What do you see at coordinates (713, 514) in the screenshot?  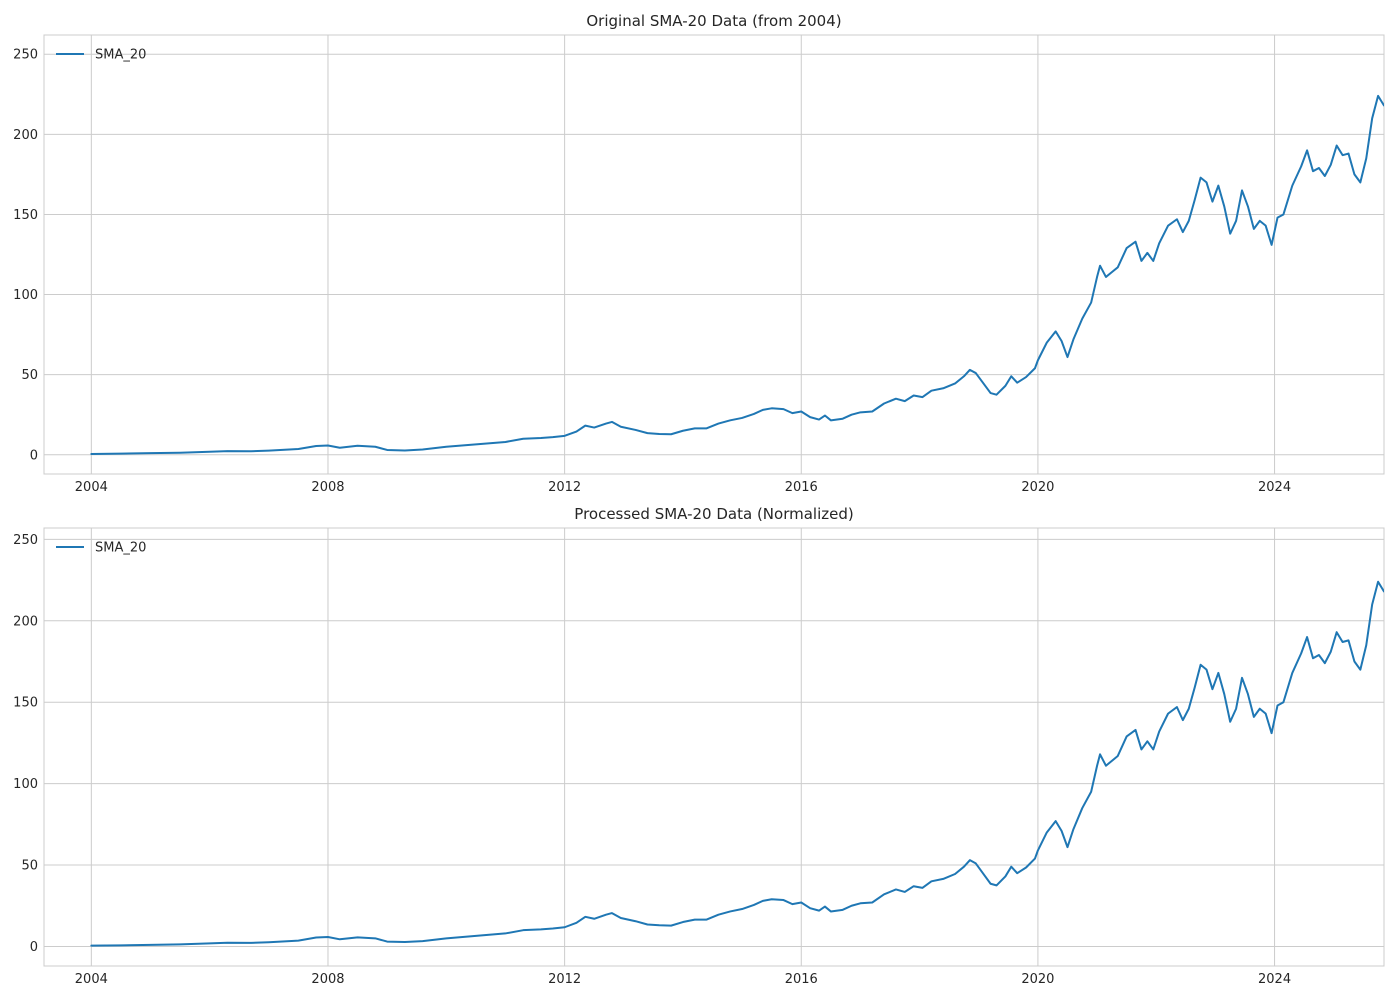 I see `chart-title: Processed SMA-20 Data (Normalized)` at bounding box center [713, 514].